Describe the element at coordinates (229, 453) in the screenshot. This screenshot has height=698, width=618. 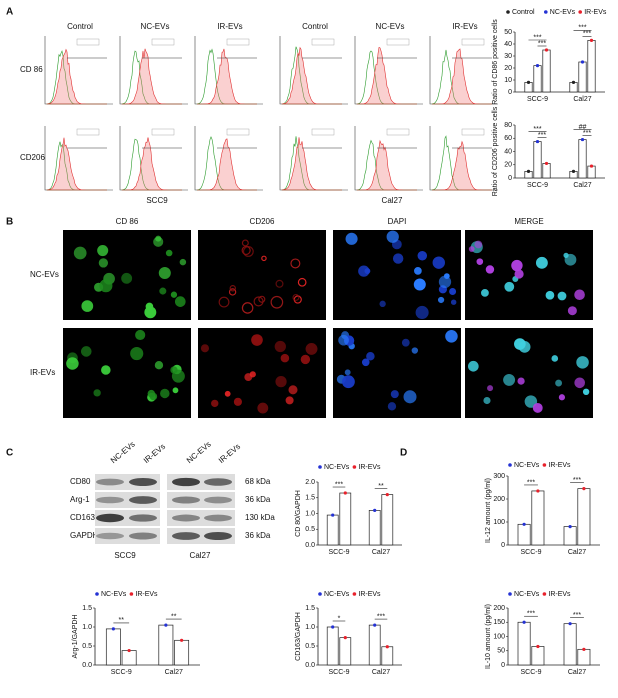
I see `lane-label: IR-EVs` at that location.